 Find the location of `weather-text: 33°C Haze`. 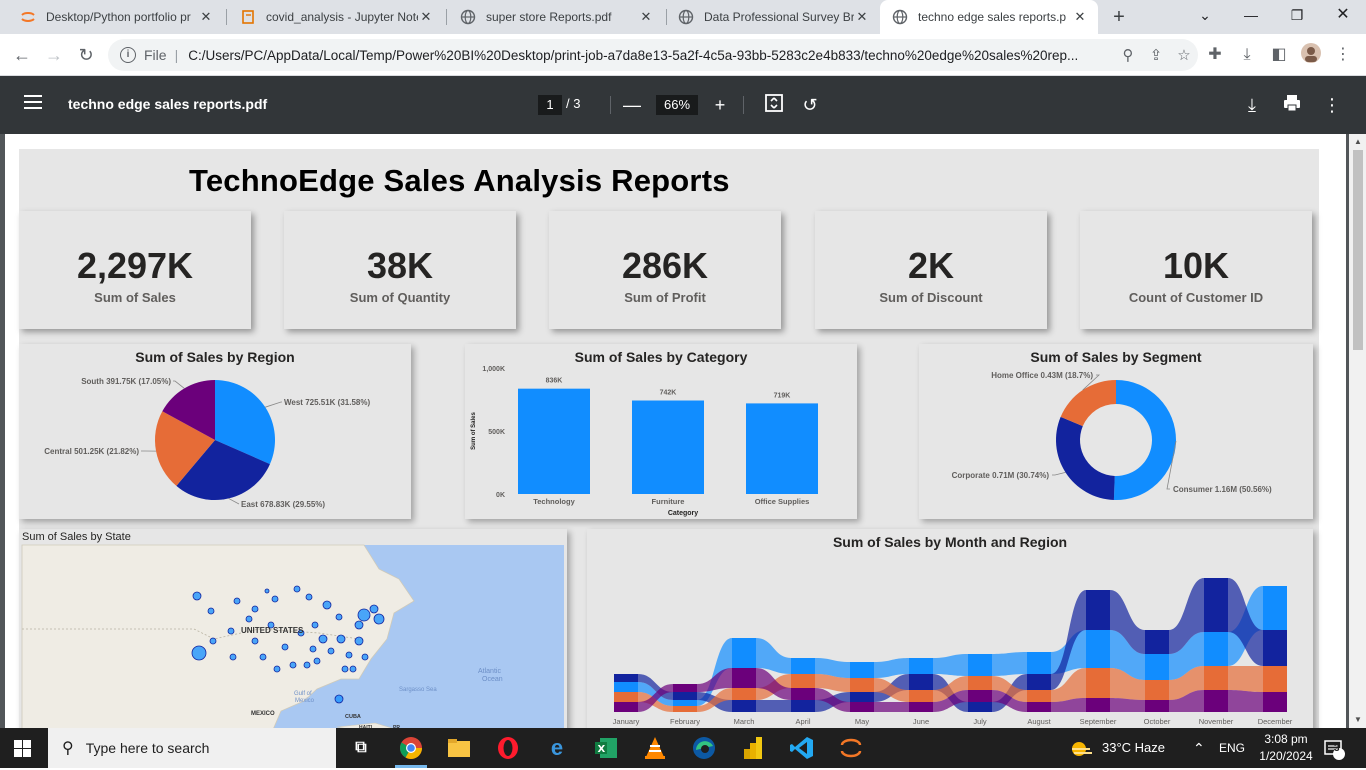

weather-text: 33°C Haze is located at coordinates (1133, 748).